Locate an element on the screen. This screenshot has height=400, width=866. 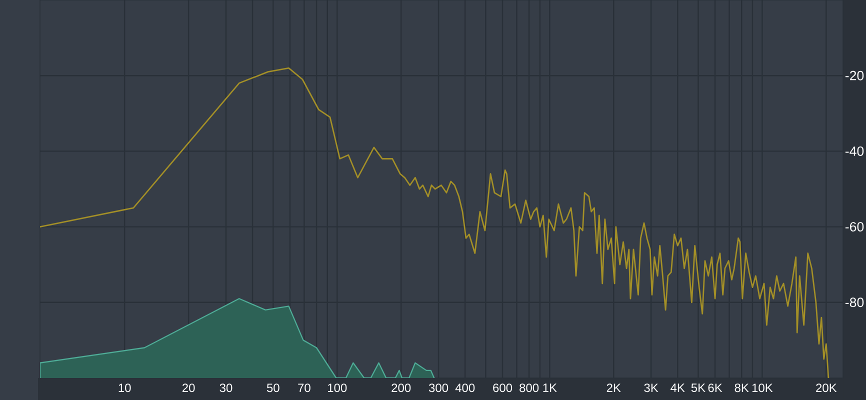
x-tick-label: 30 is located at coordinates (226, 388).